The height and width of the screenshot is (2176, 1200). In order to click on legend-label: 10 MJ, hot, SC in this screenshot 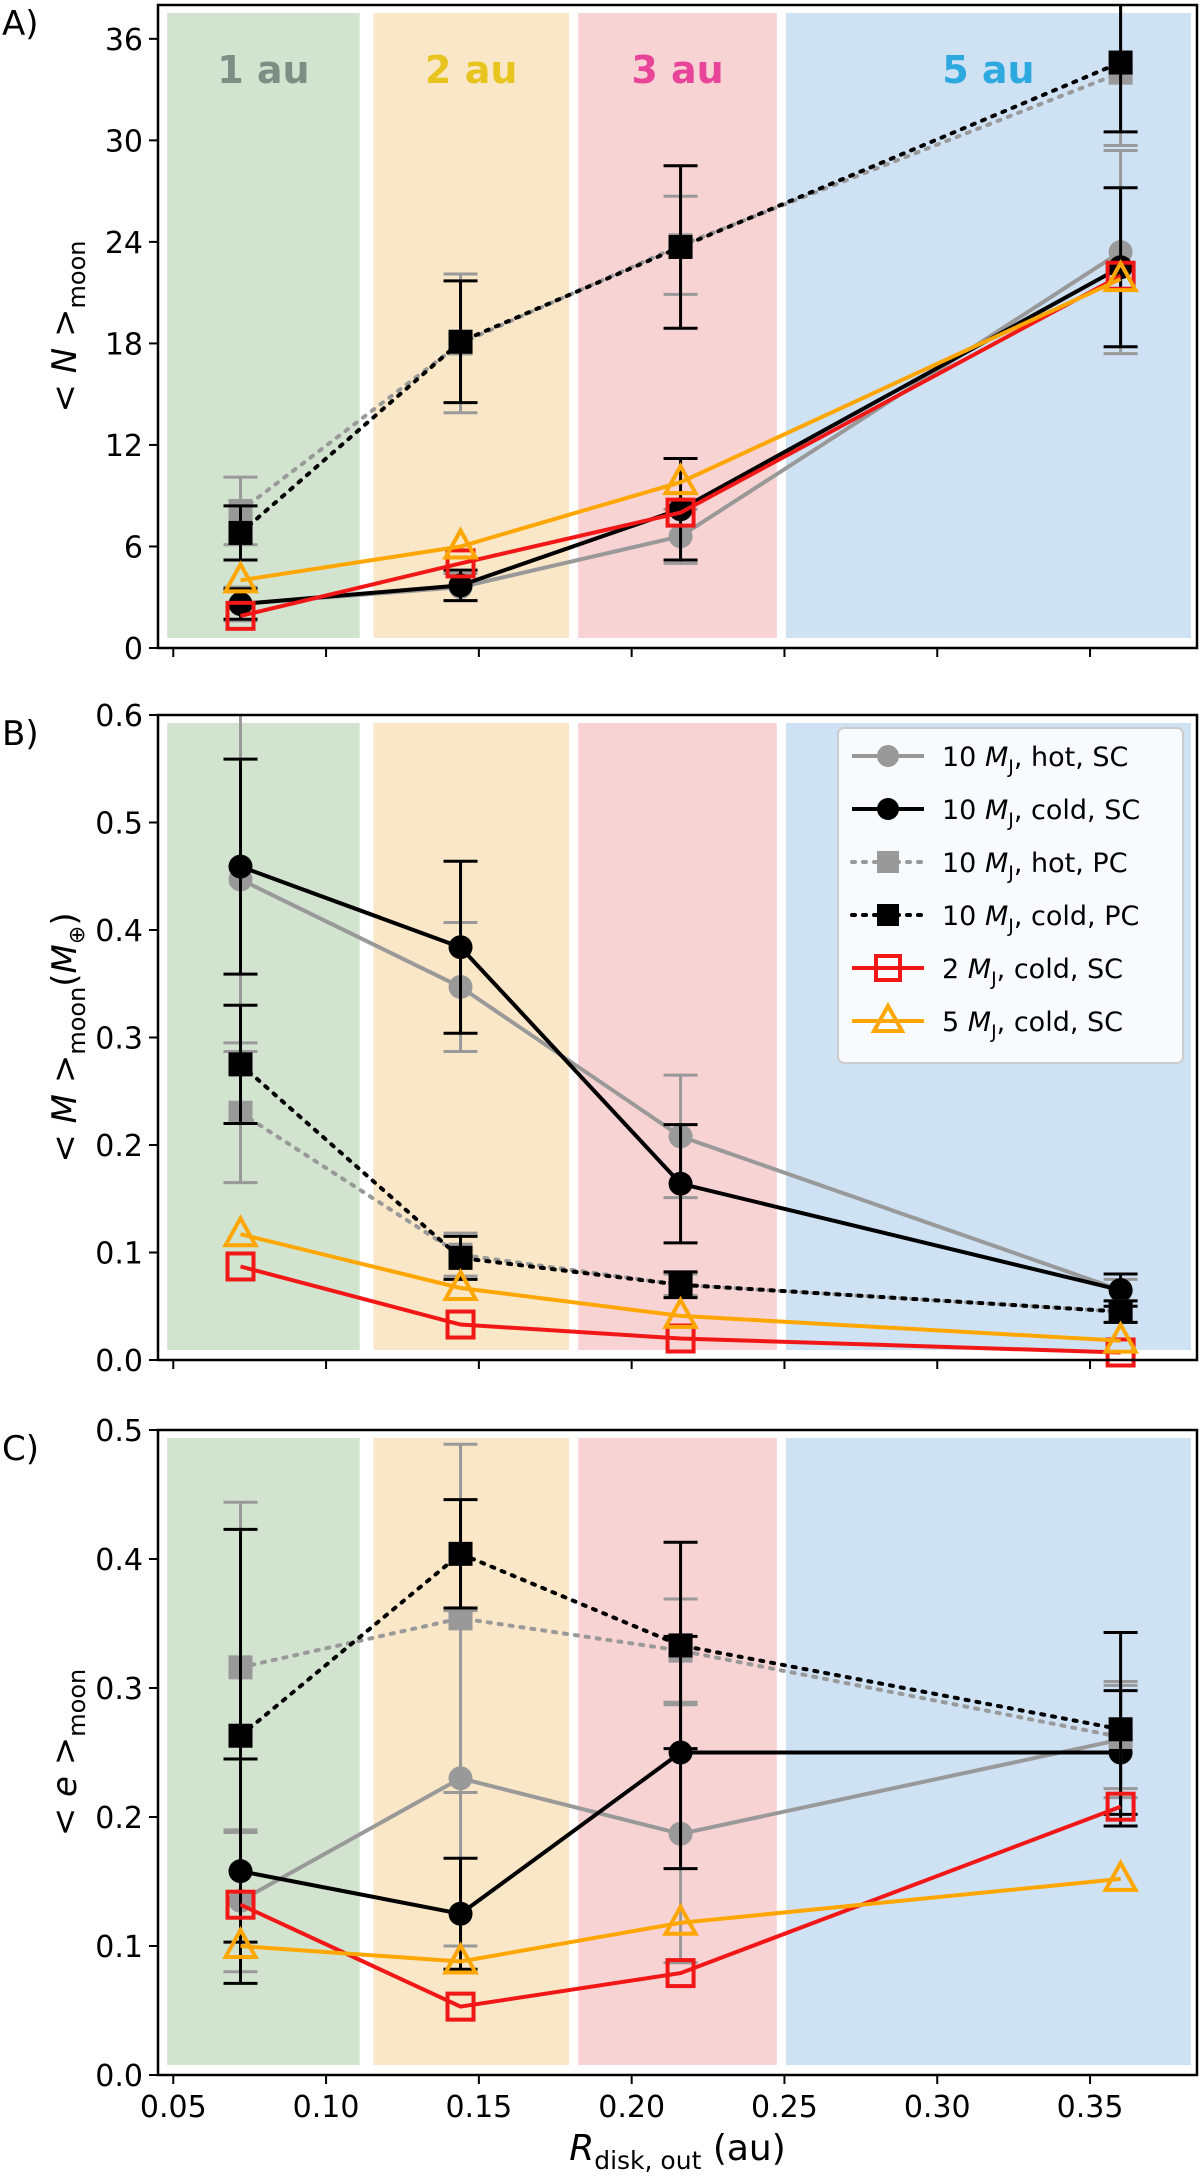, I will do `click(1035, 760)`.